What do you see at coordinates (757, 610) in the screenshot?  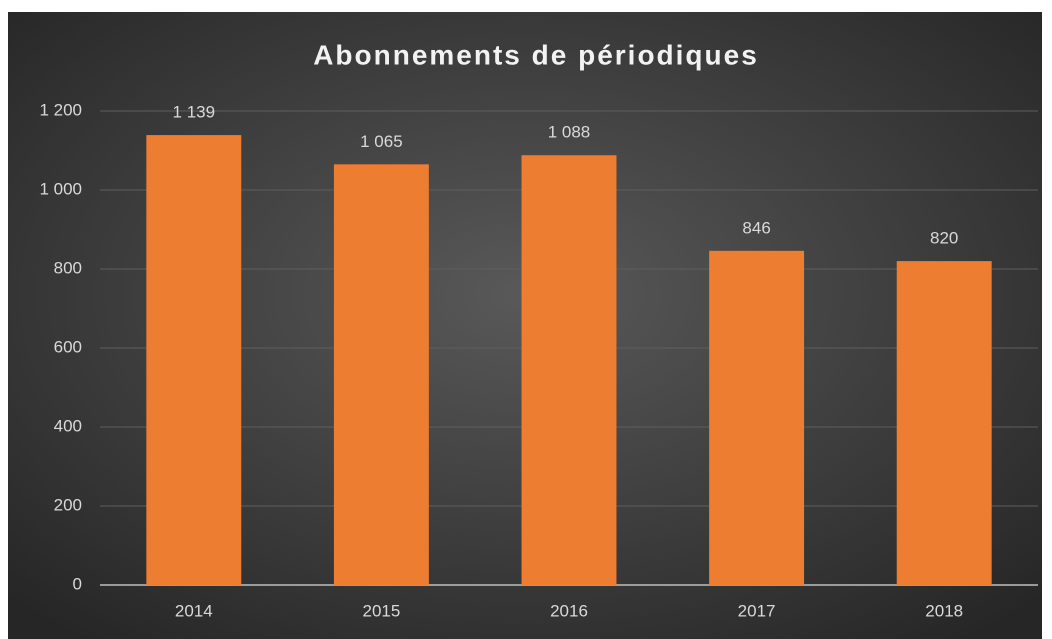 I see `x-tick-label: 2017` at bounding box center [757, 610].